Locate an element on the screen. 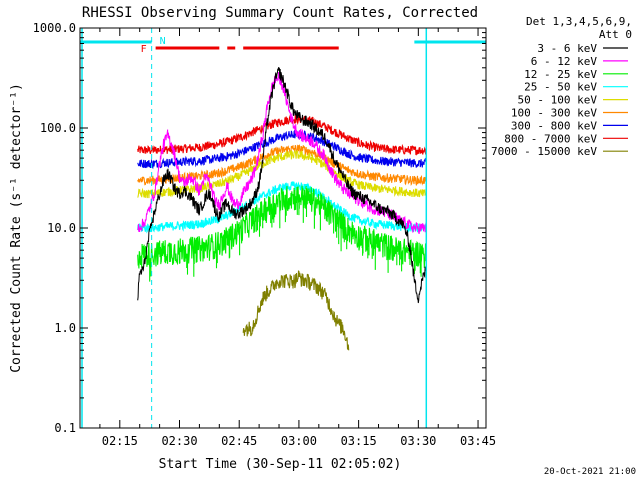  flare-flag-label: F is located at coordinates (144, 49).